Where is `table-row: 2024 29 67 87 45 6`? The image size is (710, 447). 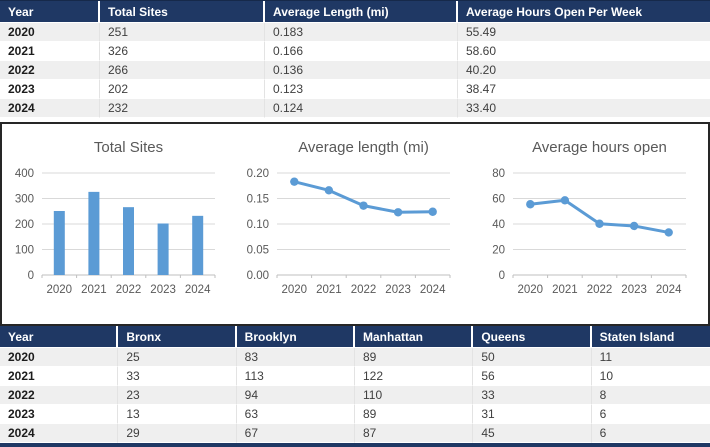 table-row: 2024 29 67 87 45 6 is located at coordinates (355, 433).